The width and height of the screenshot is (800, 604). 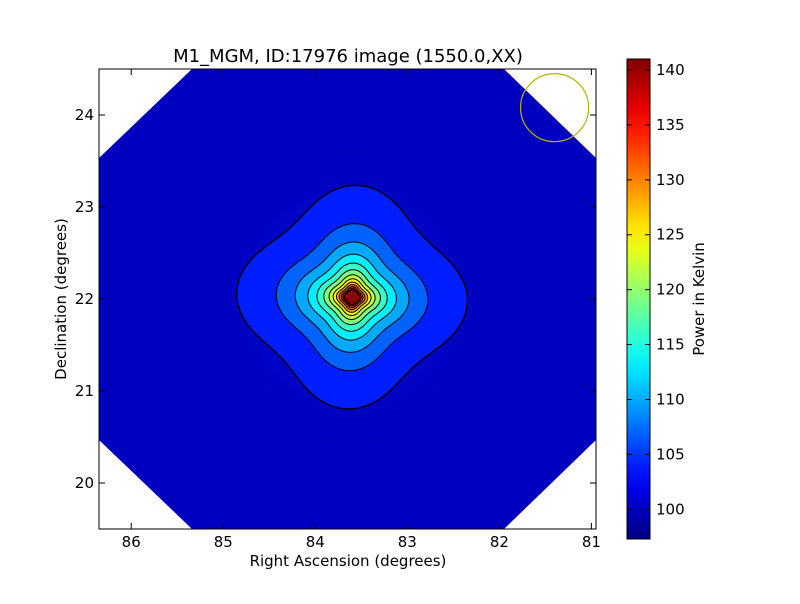 I want to click on colorbar-tick-label: 125, so click(x=670, y=235).